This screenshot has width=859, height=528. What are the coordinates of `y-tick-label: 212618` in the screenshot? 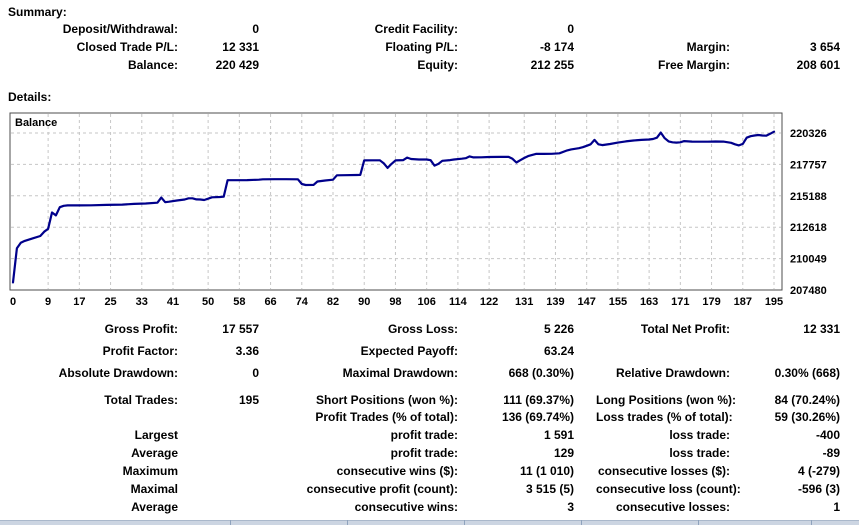 It's located at (808, 228).